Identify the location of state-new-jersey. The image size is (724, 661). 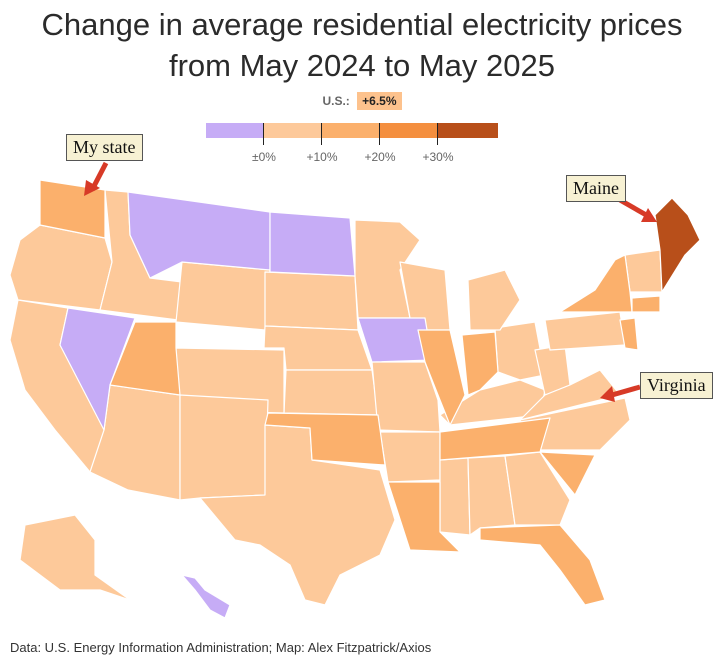
(629, 334).